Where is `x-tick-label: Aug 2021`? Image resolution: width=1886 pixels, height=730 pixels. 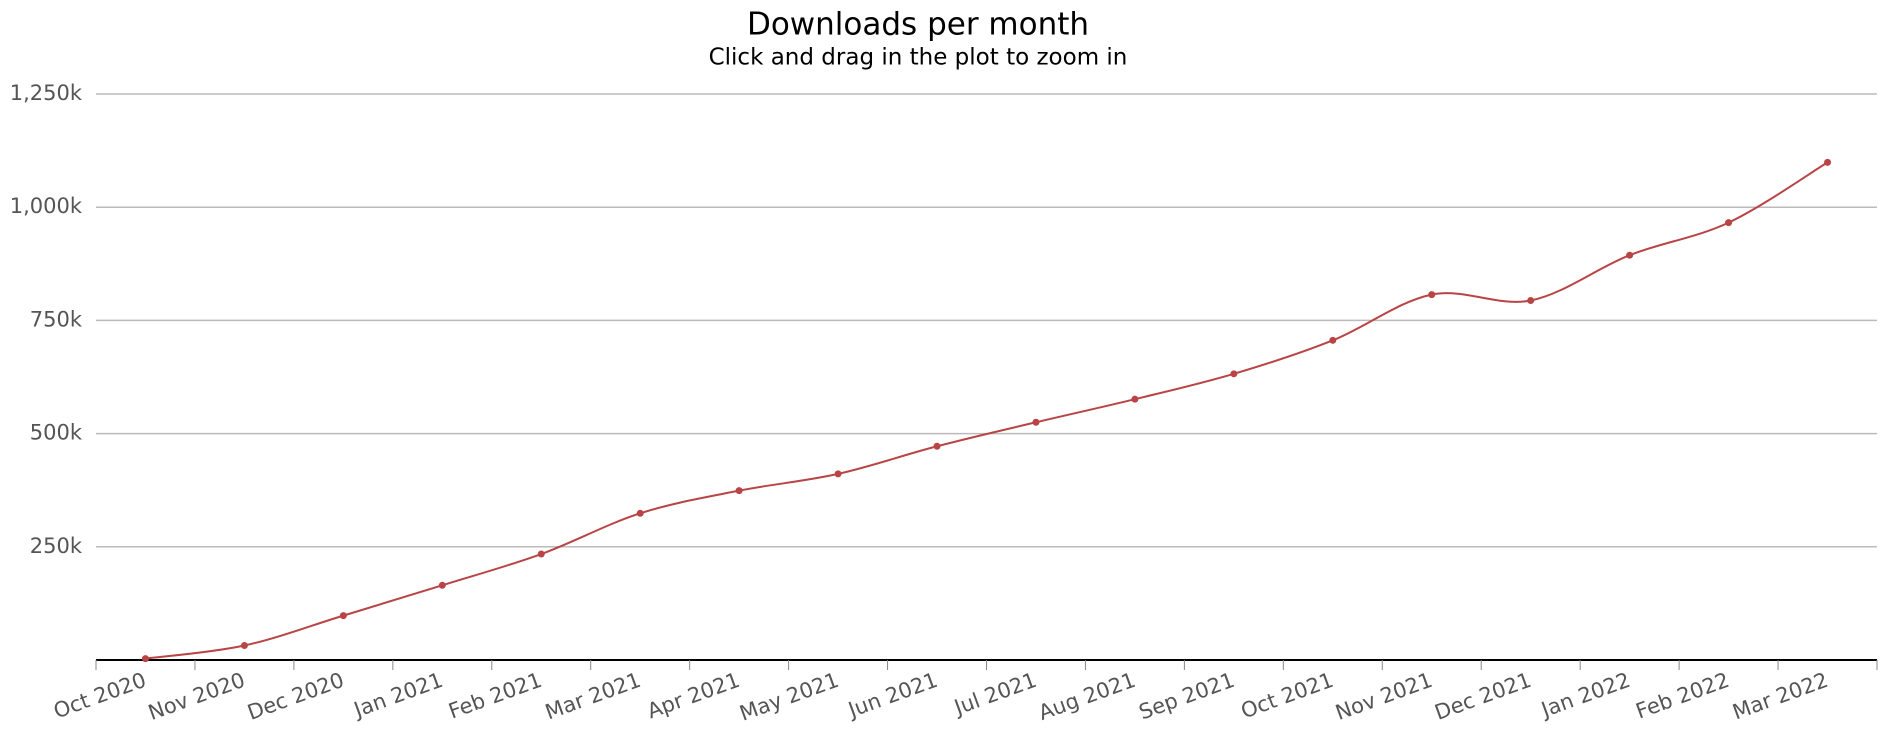 x-tick-label: Aug 2021 is located at coordinates (1086, 696).